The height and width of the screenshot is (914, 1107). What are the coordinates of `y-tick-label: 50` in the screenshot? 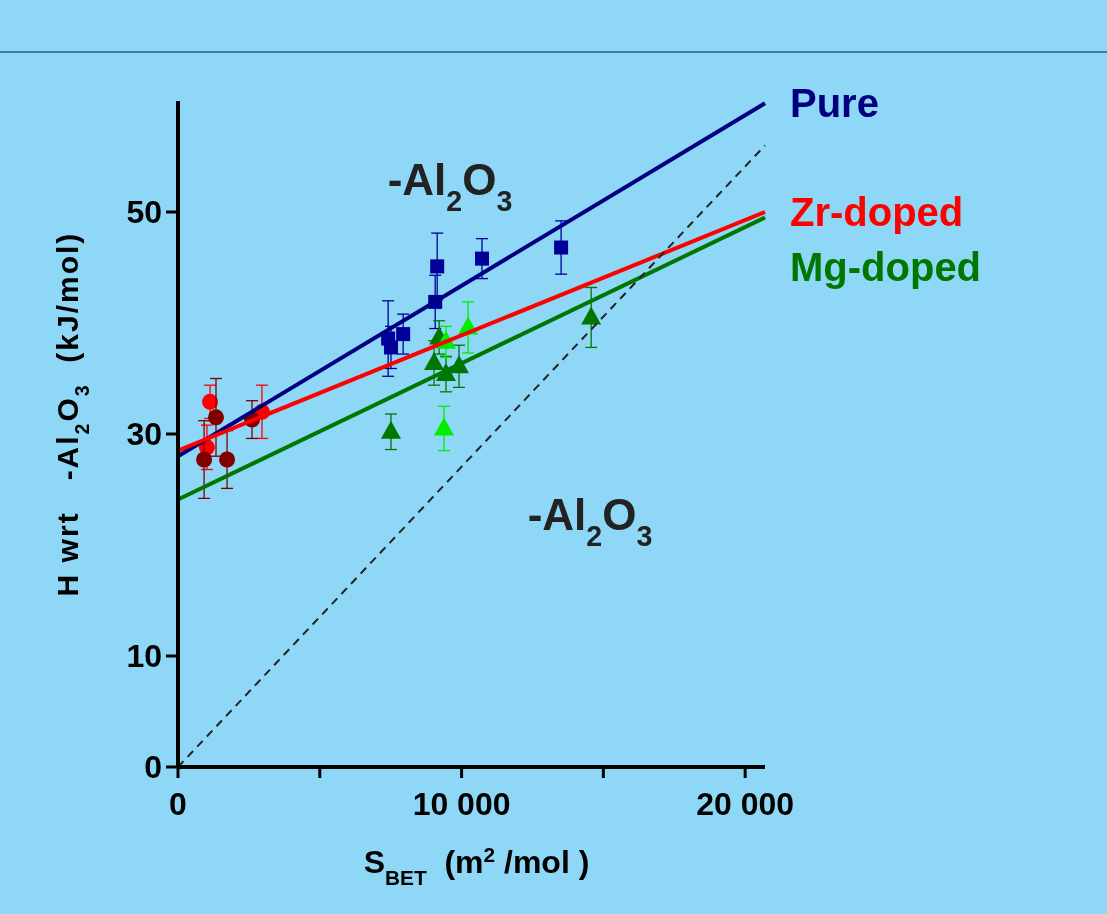 It's located at (144, 212).